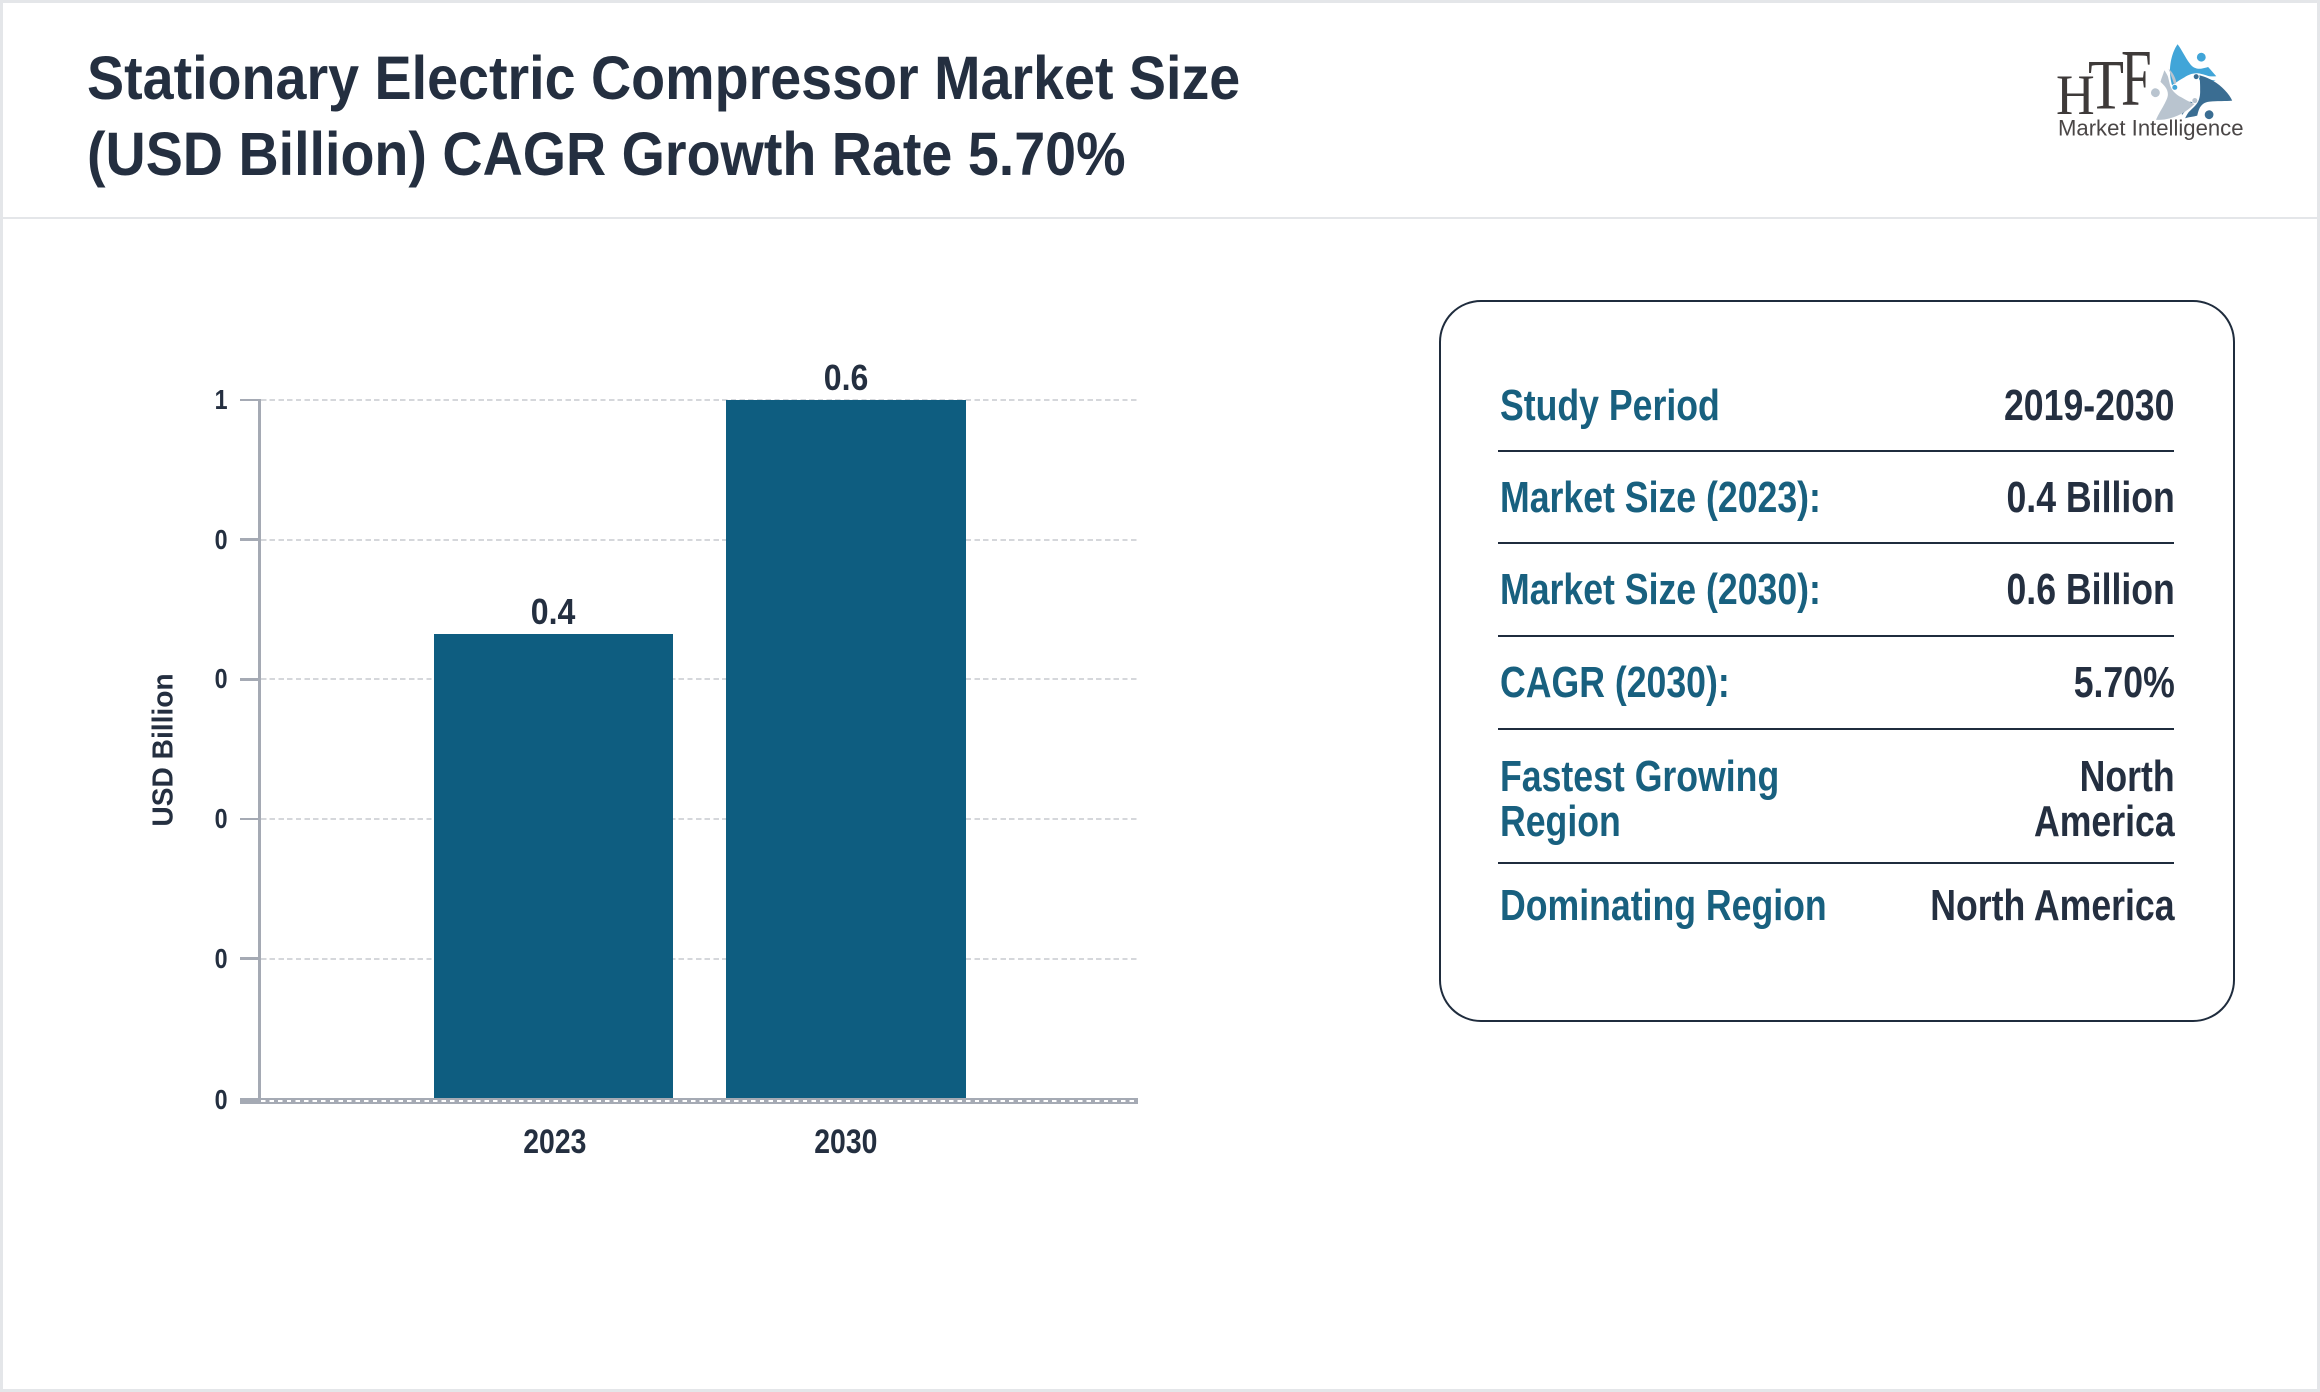 This screenshot has width=2320, height=1392. What do you see at coordinates (2151, 128) in the screenshot?
I see `svg-text: Market Intelligence` at bounding box center [2151, 128].